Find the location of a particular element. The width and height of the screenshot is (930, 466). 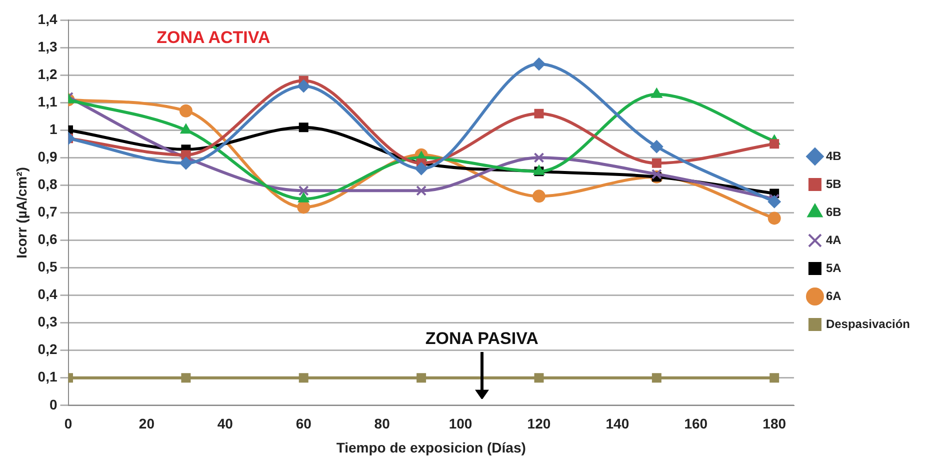

y-tick-label: 1,1 is located at coordinates (48, 101).